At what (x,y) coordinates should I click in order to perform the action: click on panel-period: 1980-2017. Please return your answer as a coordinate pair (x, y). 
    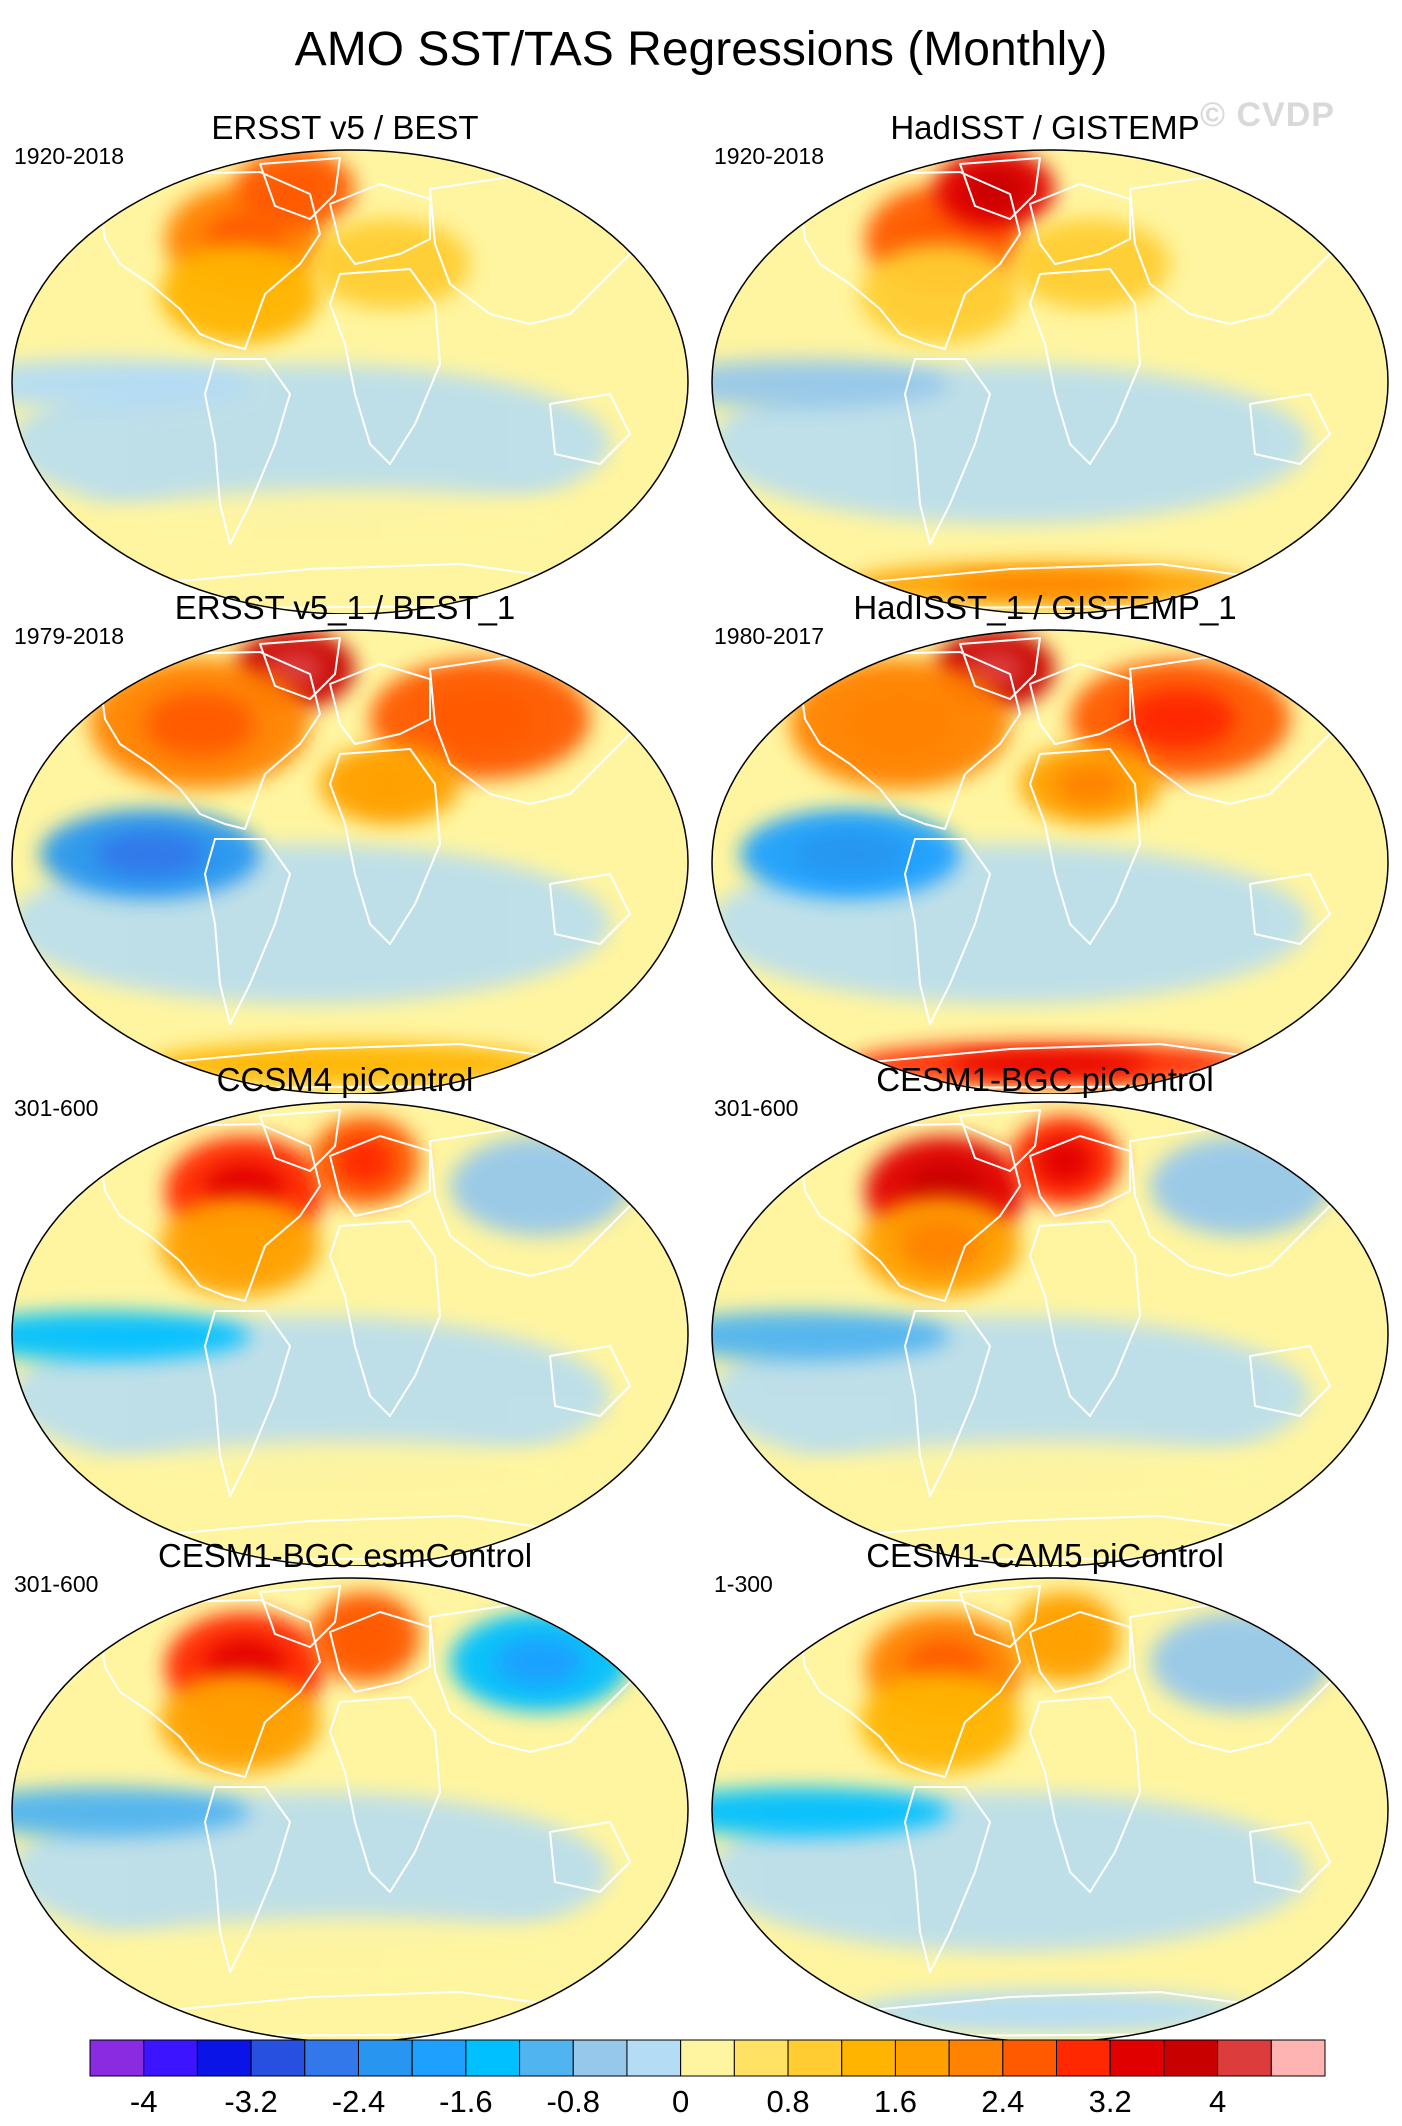
    Looking at the image, I should click on (769, 636).